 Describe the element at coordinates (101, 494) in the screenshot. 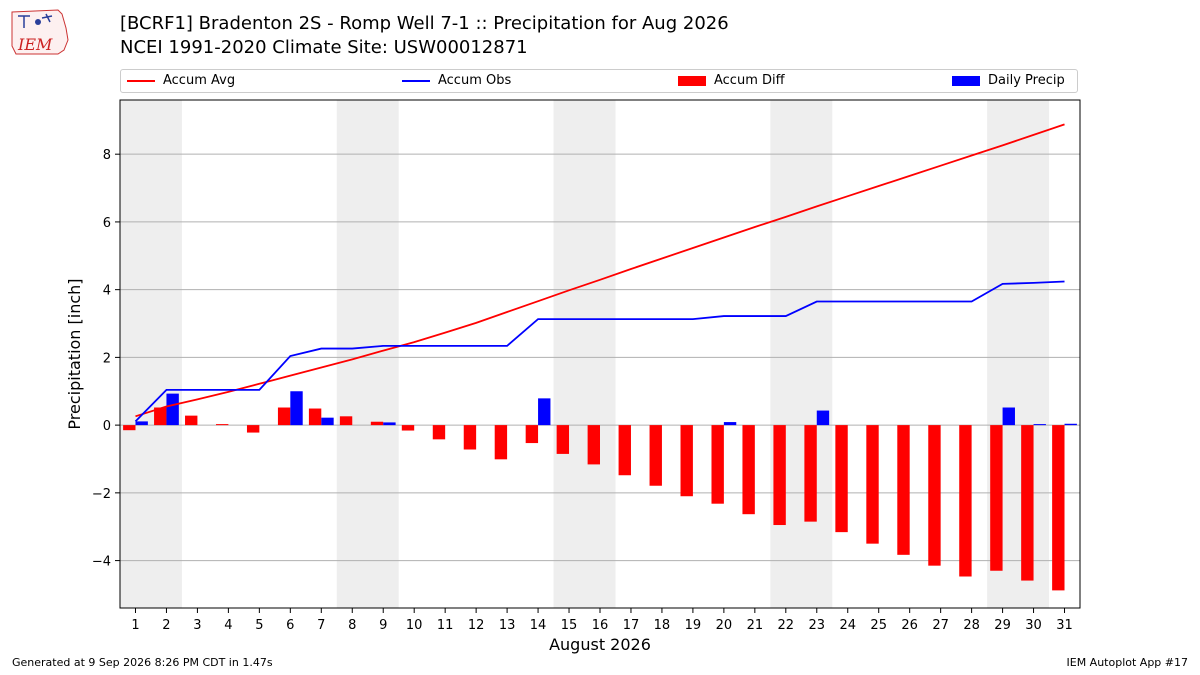

I see `y-tick-label: −2` at that location.